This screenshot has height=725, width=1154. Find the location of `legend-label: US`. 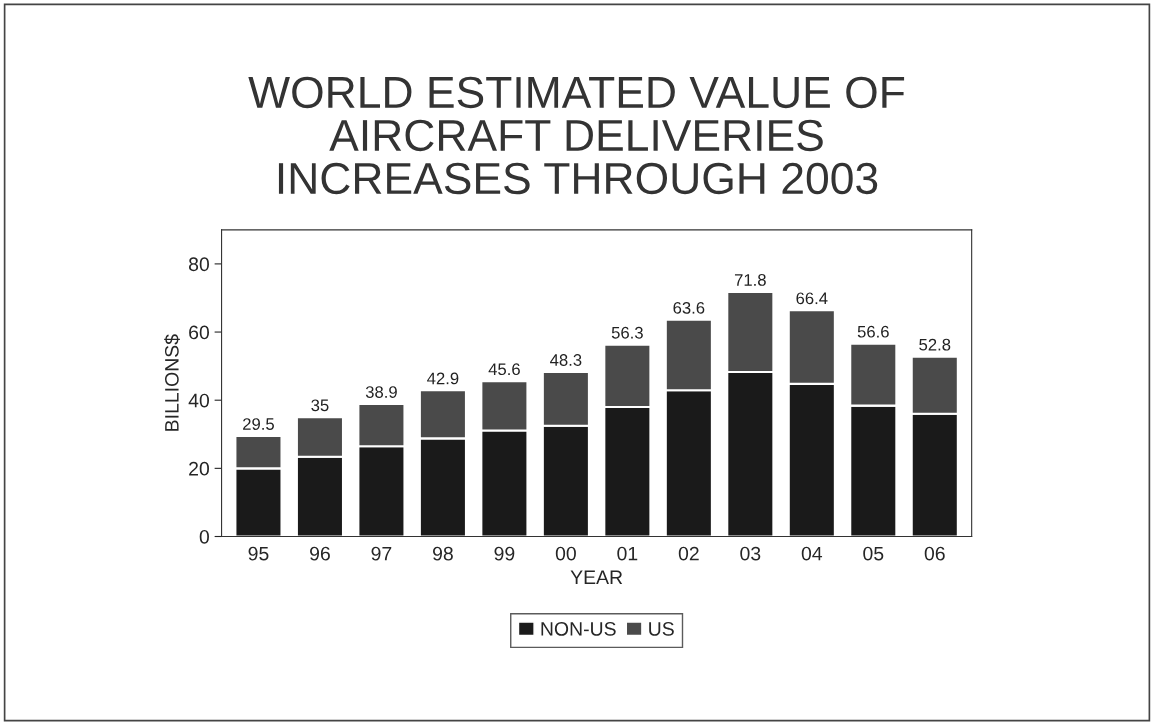

legend-label: US is located at coordinates (661, 628).